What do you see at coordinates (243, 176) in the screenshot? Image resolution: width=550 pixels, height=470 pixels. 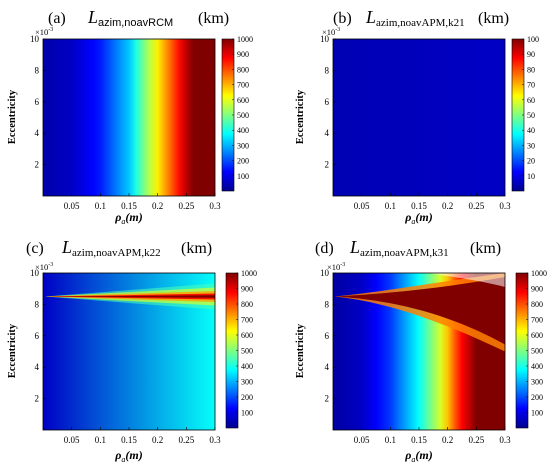 I see `colorbar-tick-label-a: 100` at bounding box center [243, 176].